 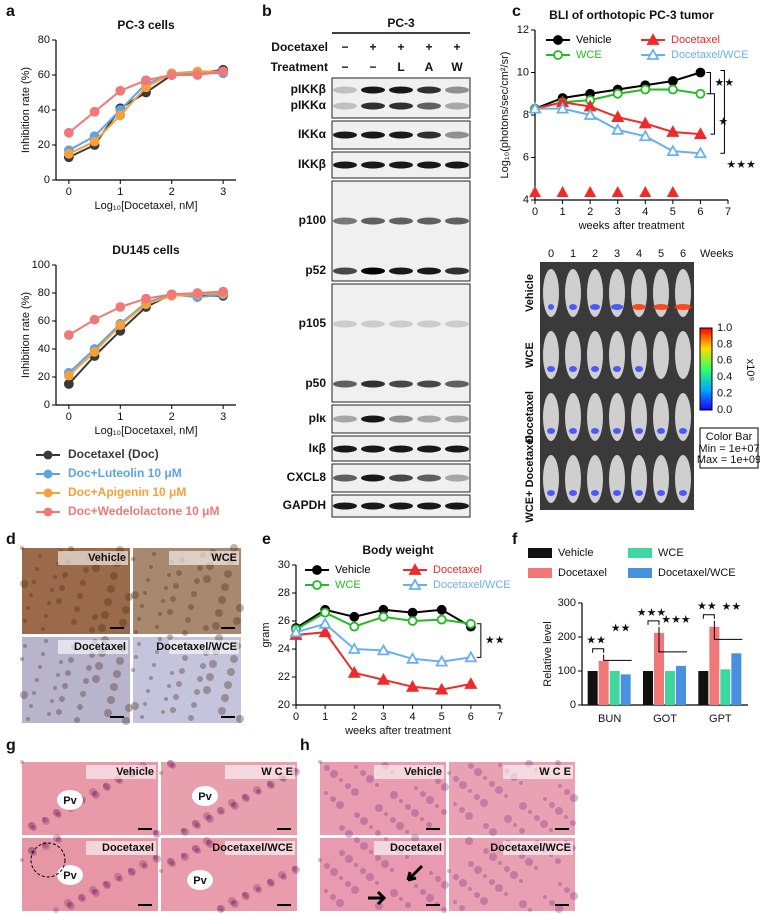 I want to click on colorbar, so click(x=706, y=369).